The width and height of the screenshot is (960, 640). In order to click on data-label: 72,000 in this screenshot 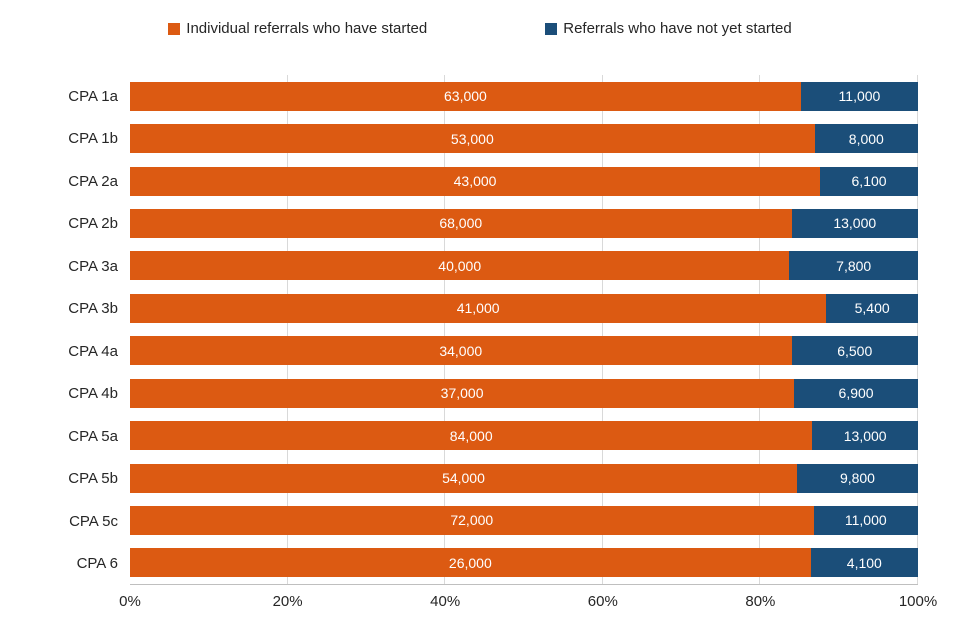, I will do `click(472, 520)`.